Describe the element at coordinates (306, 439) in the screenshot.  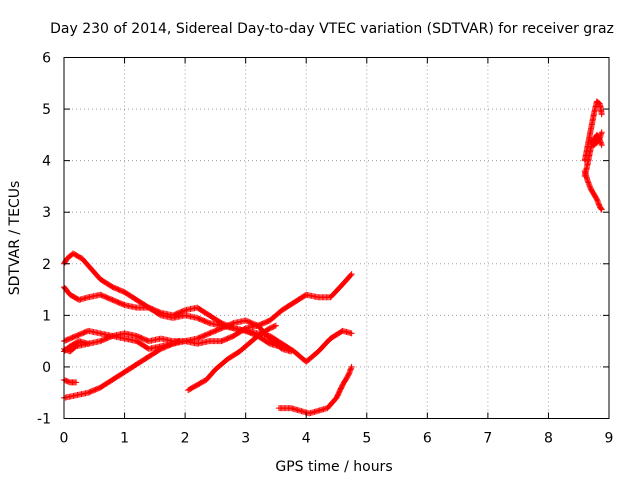
I see `x-tick-label: 4` at that location.